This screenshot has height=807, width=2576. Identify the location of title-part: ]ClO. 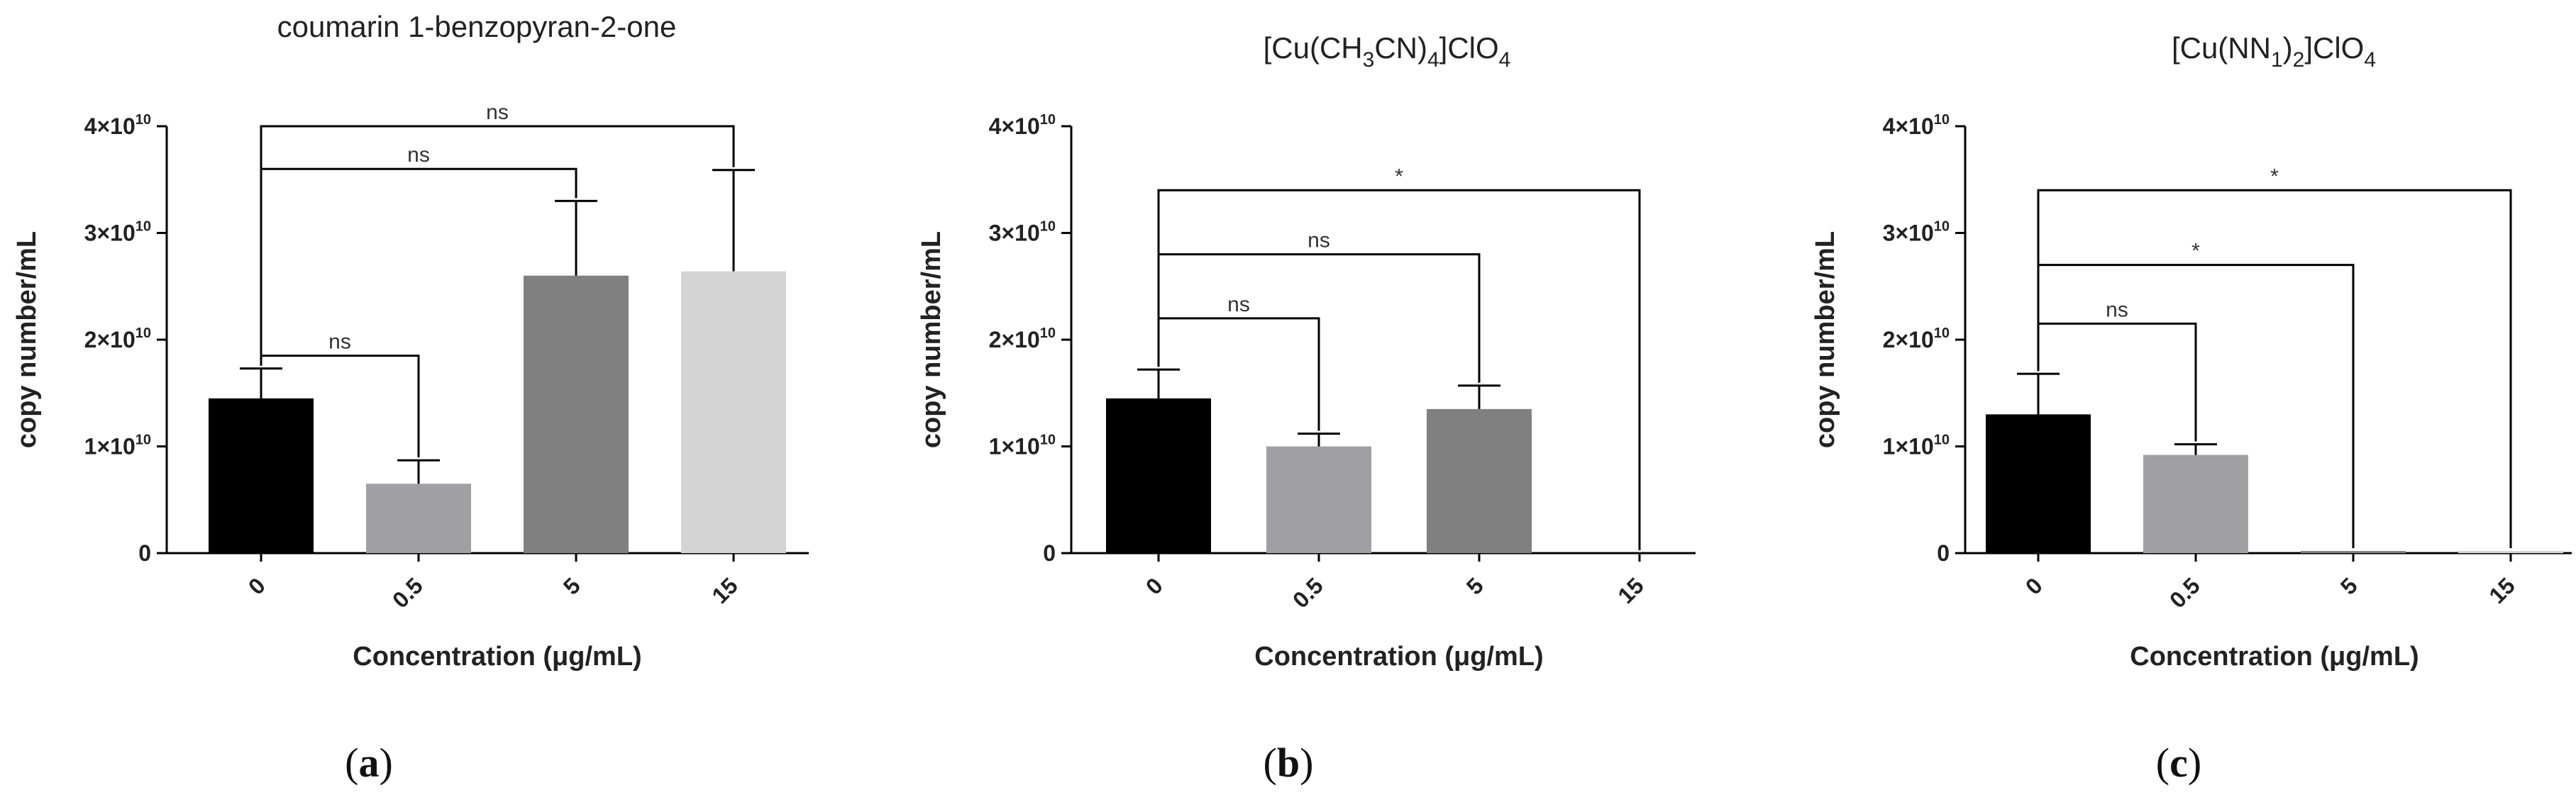
(1469, 48).